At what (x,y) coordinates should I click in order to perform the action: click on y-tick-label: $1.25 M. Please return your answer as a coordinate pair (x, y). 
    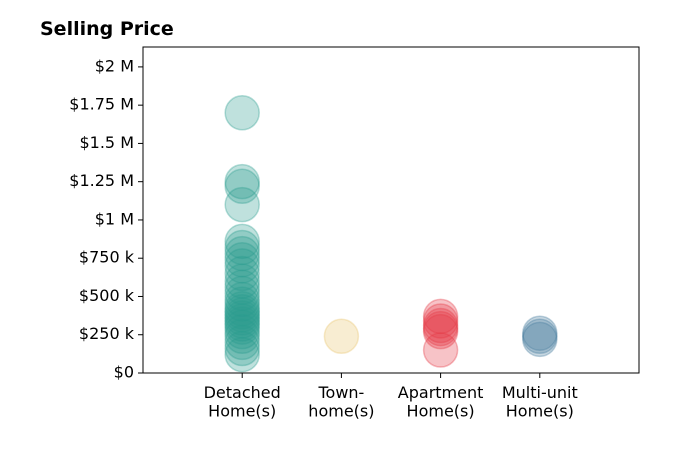
    Looking at the image, I should click on (101, 180).